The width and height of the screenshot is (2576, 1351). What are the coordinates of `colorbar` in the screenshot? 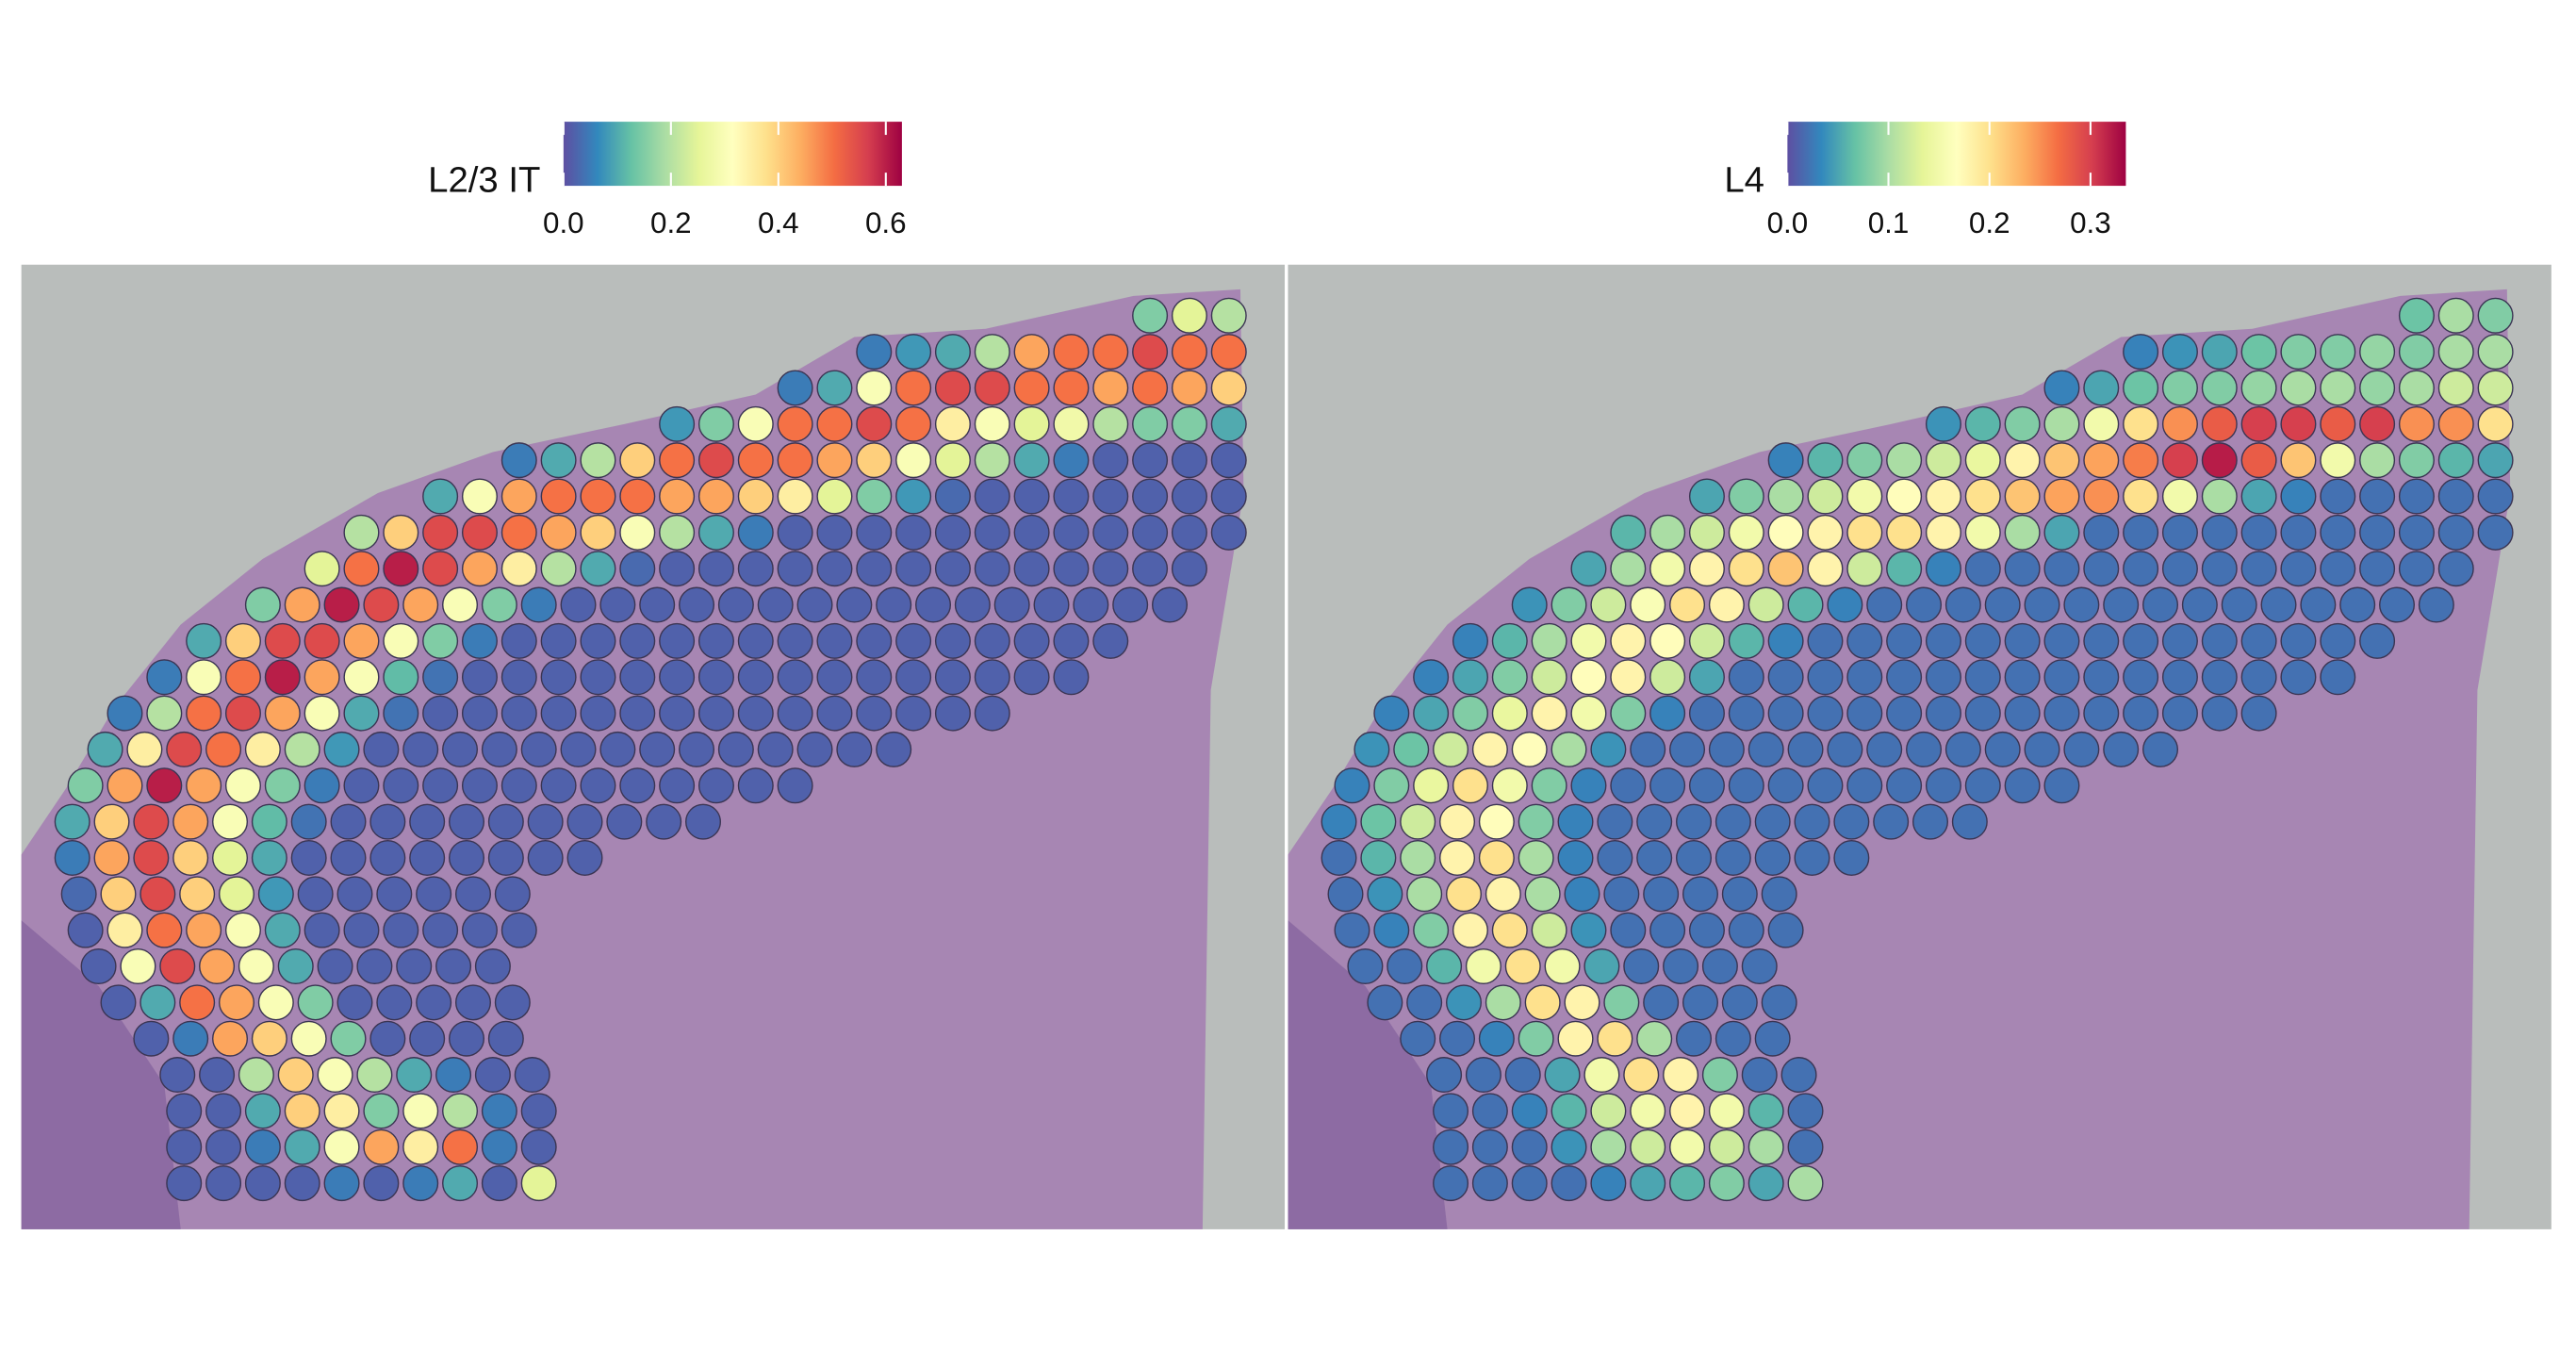 It's located at (732, 155).